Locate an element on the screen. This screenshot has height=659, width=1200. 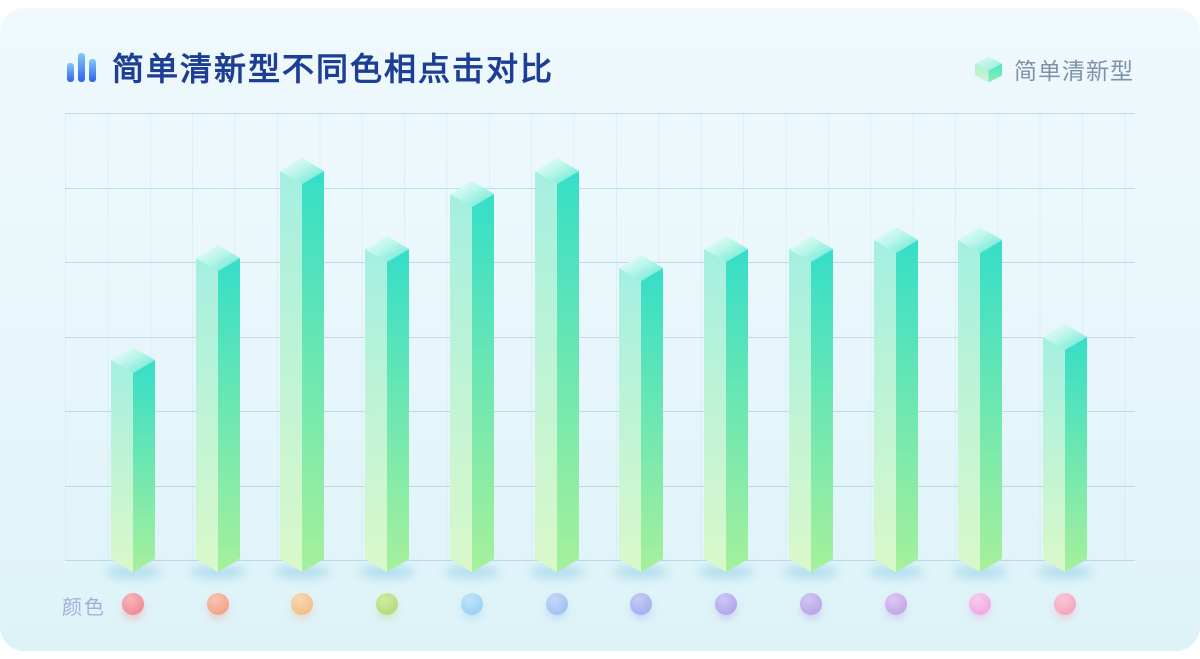
bar-column-purple is located at coordinates (810, 404).